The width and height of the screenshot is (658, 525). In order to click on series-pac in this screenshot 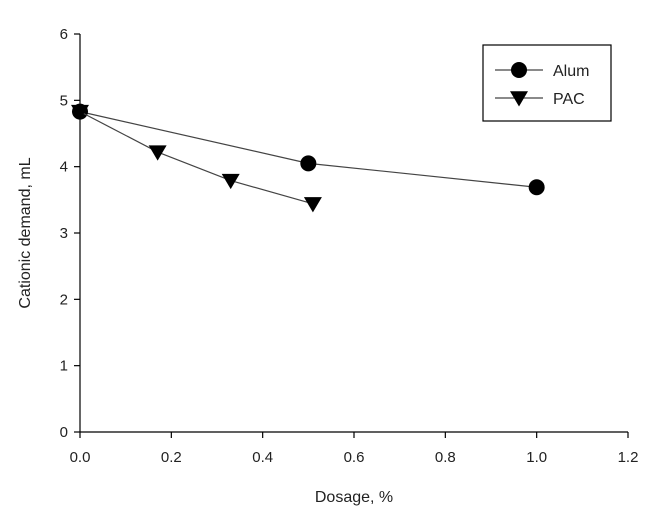, I will do `click(196, 158)`.